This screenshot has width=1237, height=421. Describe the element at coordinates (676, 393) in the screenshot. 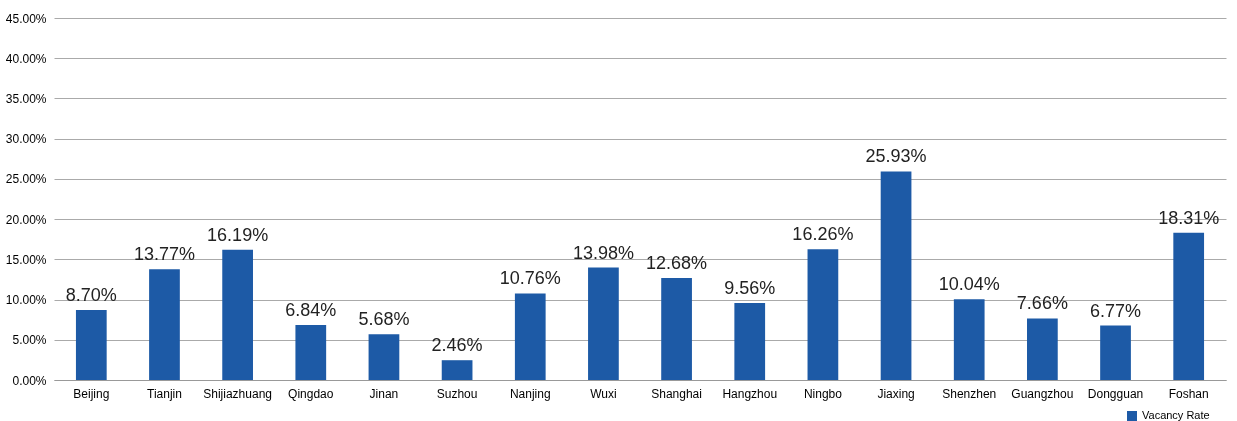

I see `x-tick-label: Shanghai` at that location.